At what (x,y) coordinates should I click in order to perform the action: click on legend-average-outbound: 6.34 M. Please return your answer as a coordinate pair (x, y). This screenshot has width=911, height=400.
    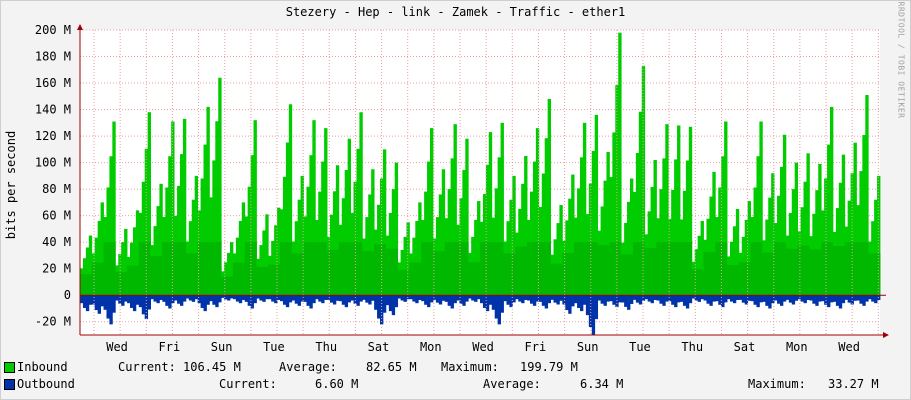
    Looking at the image, I should click on (602, 384).